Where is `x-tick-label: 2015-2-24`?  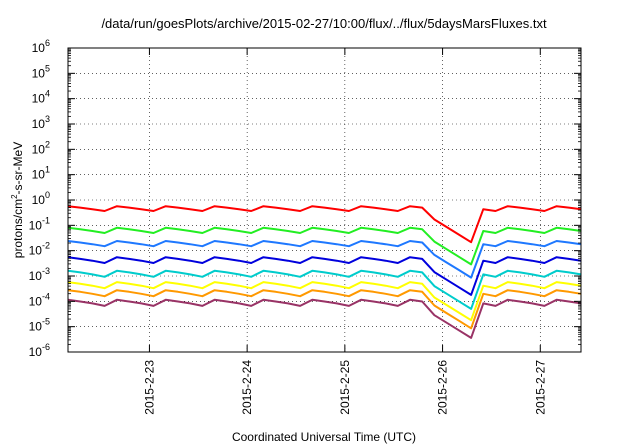 x-tick-label: 2015-2-24 is located at coordinates (247, 387).